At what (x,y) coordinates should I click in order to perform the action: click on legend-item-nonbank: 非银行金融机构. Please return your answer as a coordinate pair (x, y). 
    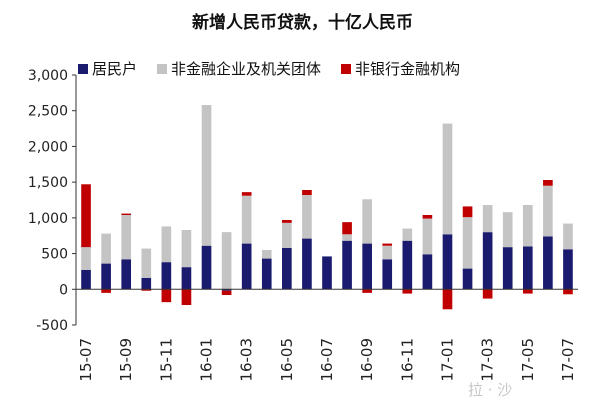
    Looking at the image, I should click on (400, 68).